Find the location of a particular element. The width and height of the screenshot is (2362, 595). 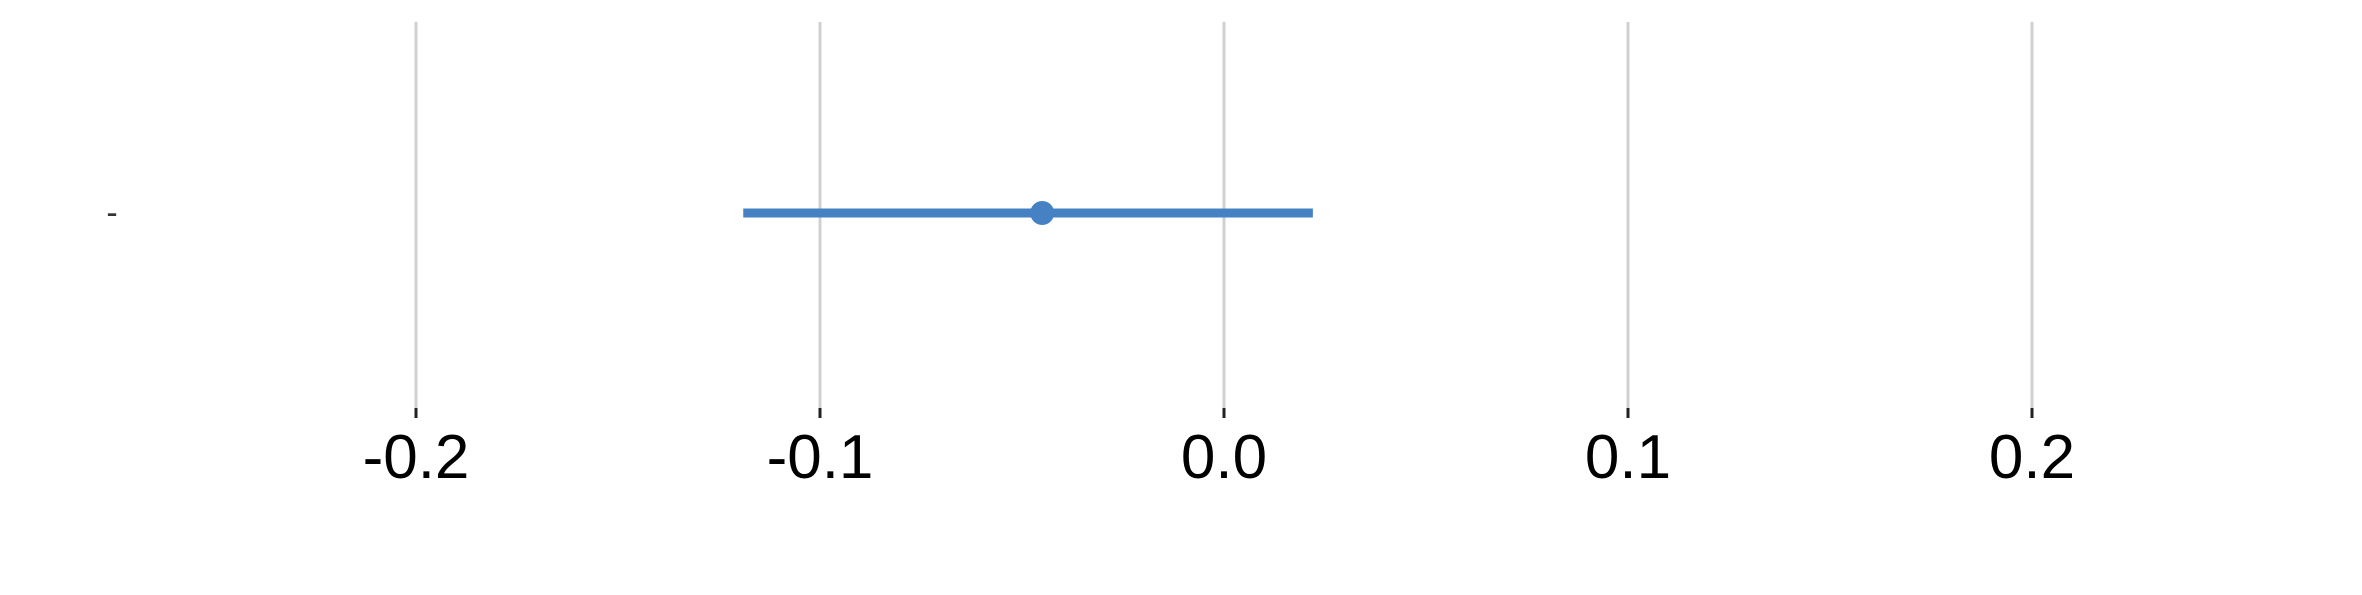

x-tick-label: -0.2 is located at coordinates (416, 457).